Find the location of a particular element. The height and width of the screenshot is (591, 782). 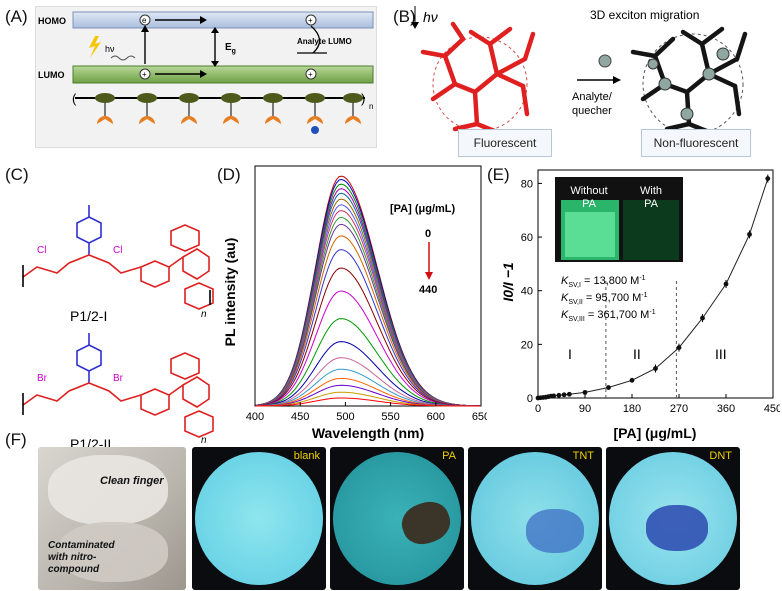

xlabel-d: Wavelength (nm) is located at coordinates (368, 433).